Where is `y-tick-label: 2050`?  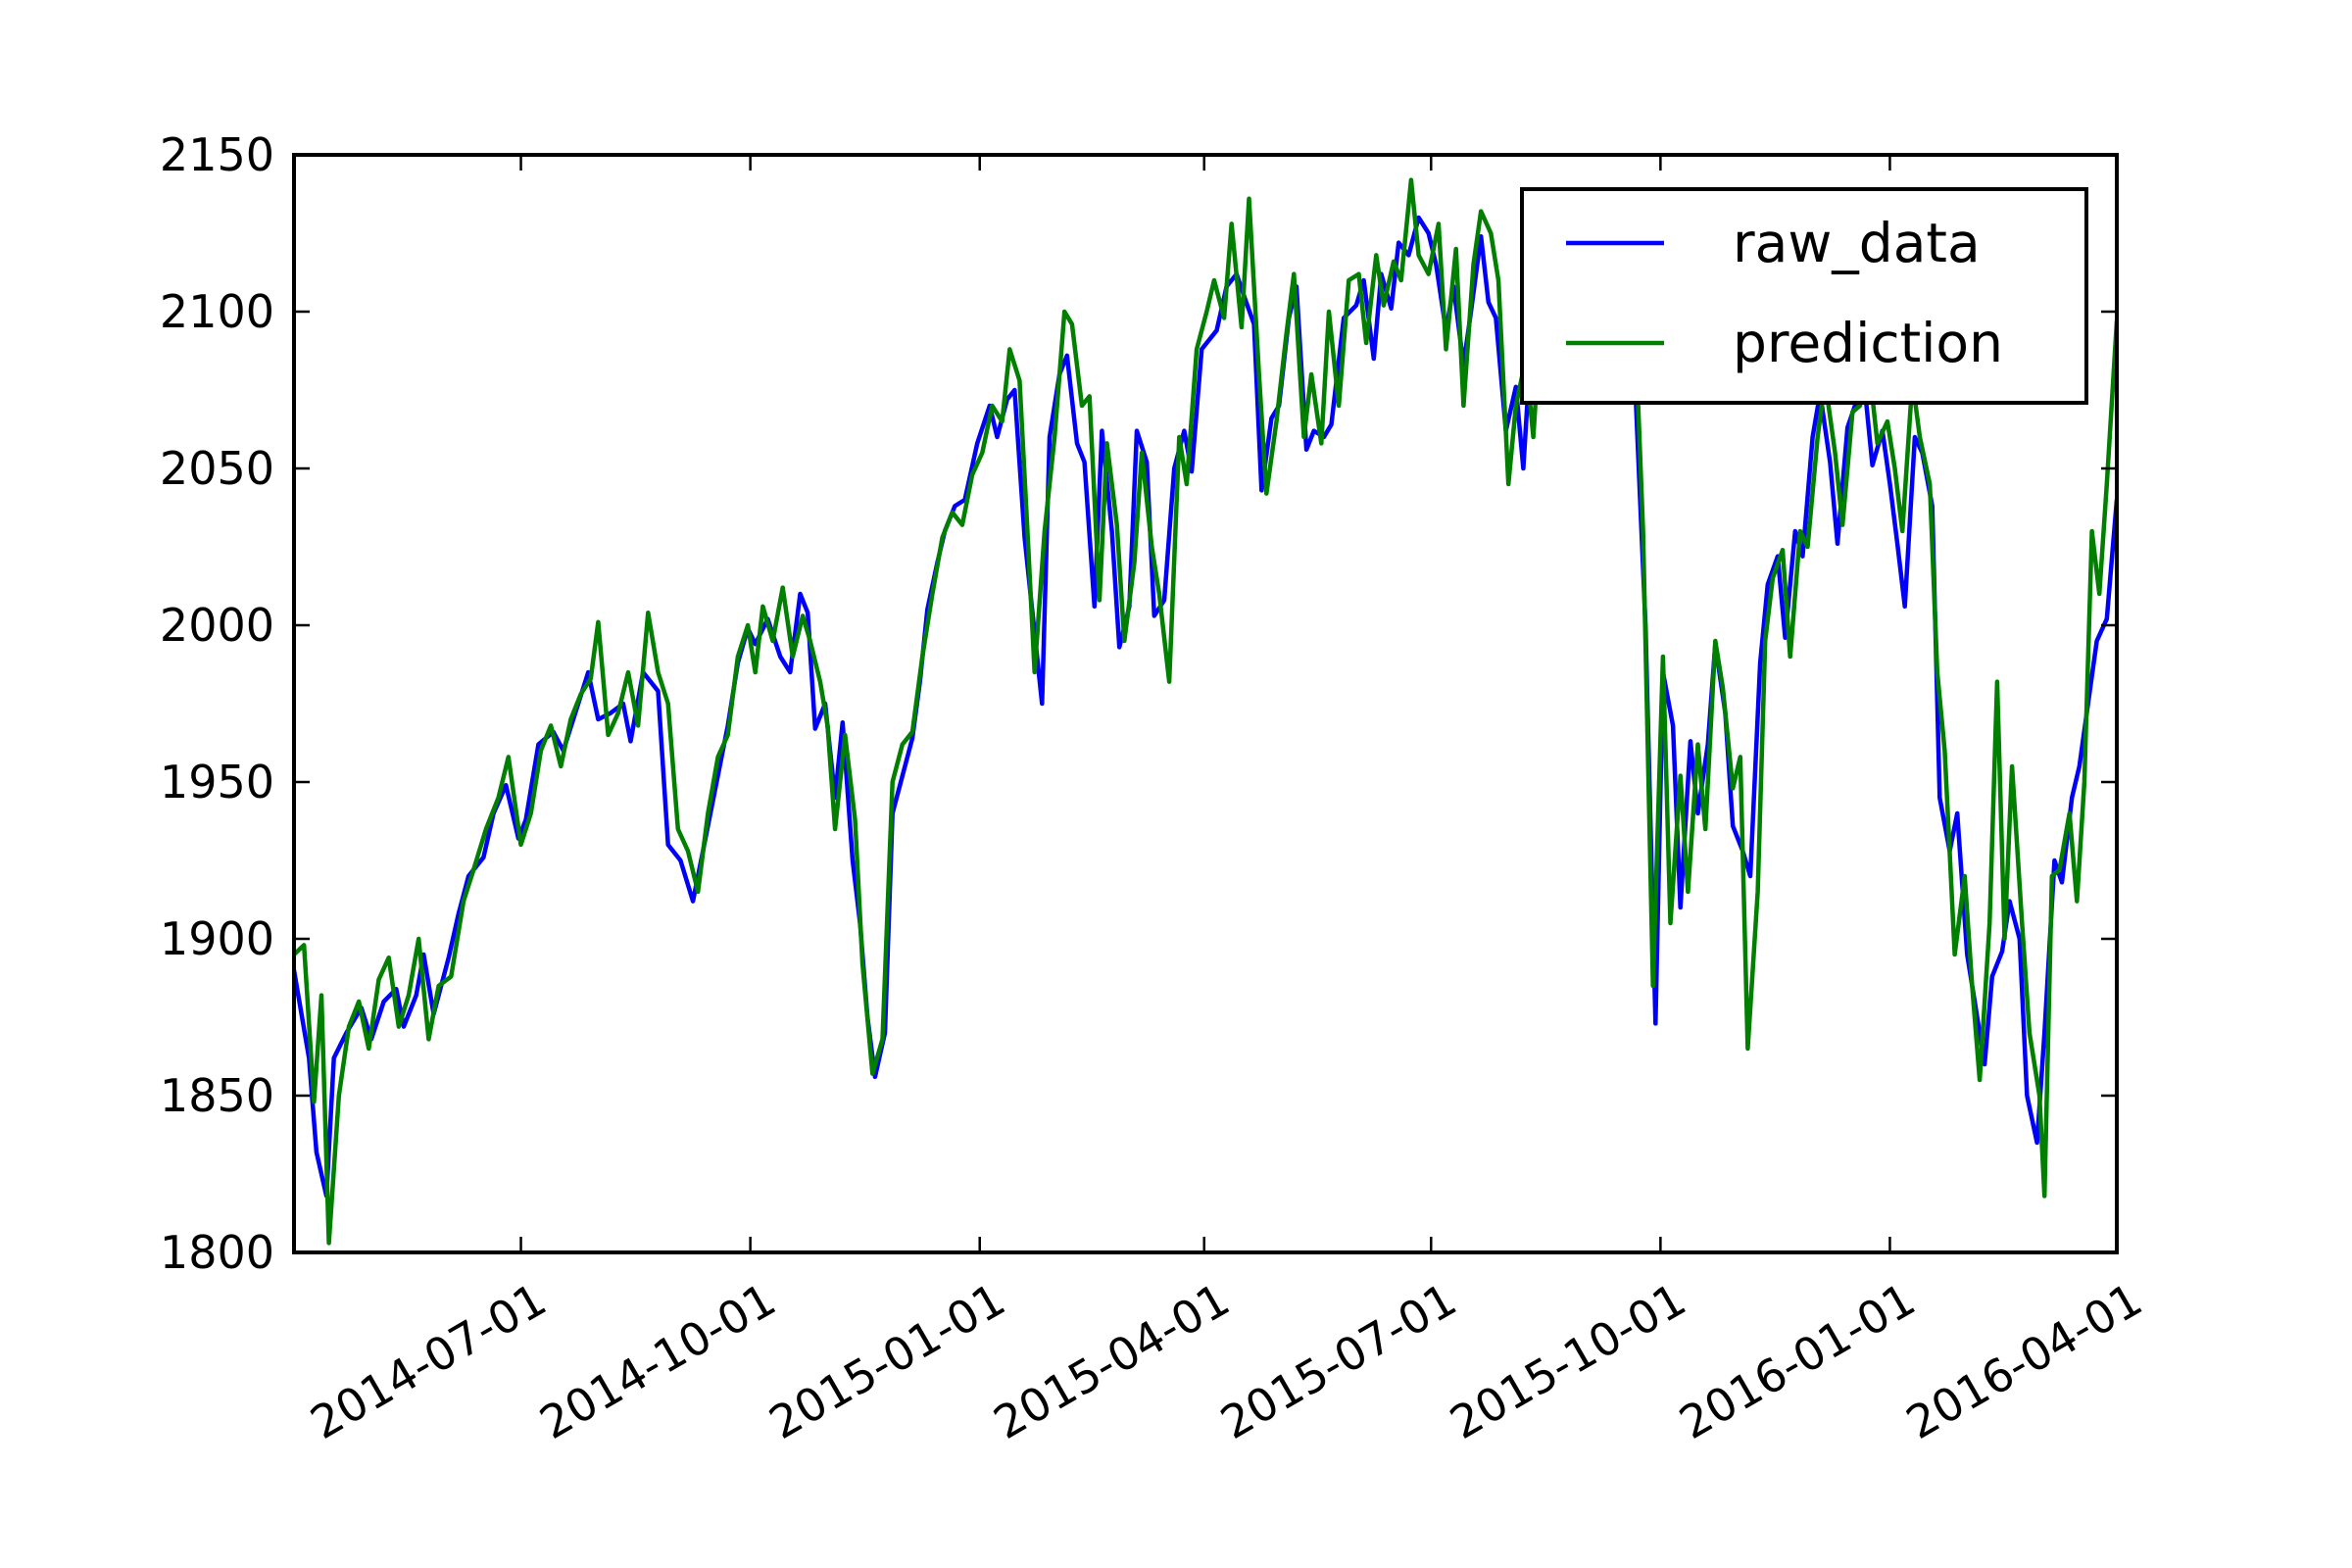
y-tick-label: 2050 is located at coordinates (217, 468).